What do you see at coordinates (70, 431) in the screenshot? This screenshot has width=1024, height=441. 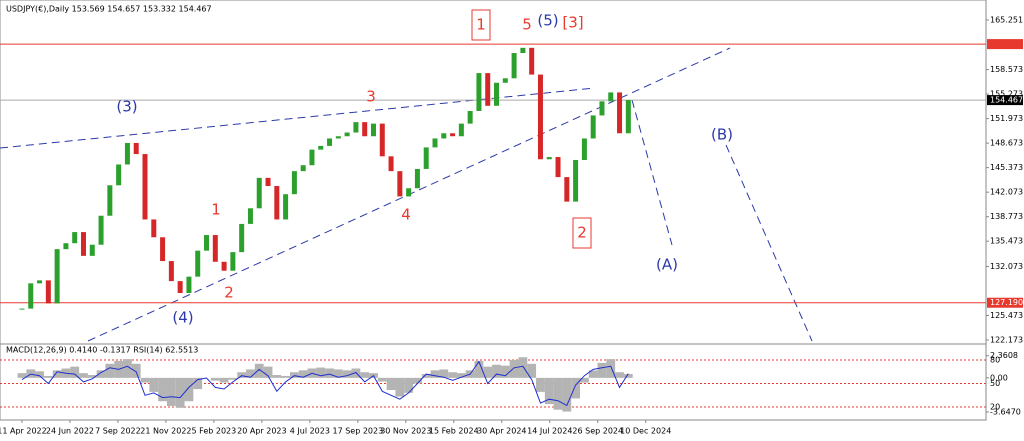 I see `x-tick-label: 24 Jun 2022` at bounding box center [70, 431].